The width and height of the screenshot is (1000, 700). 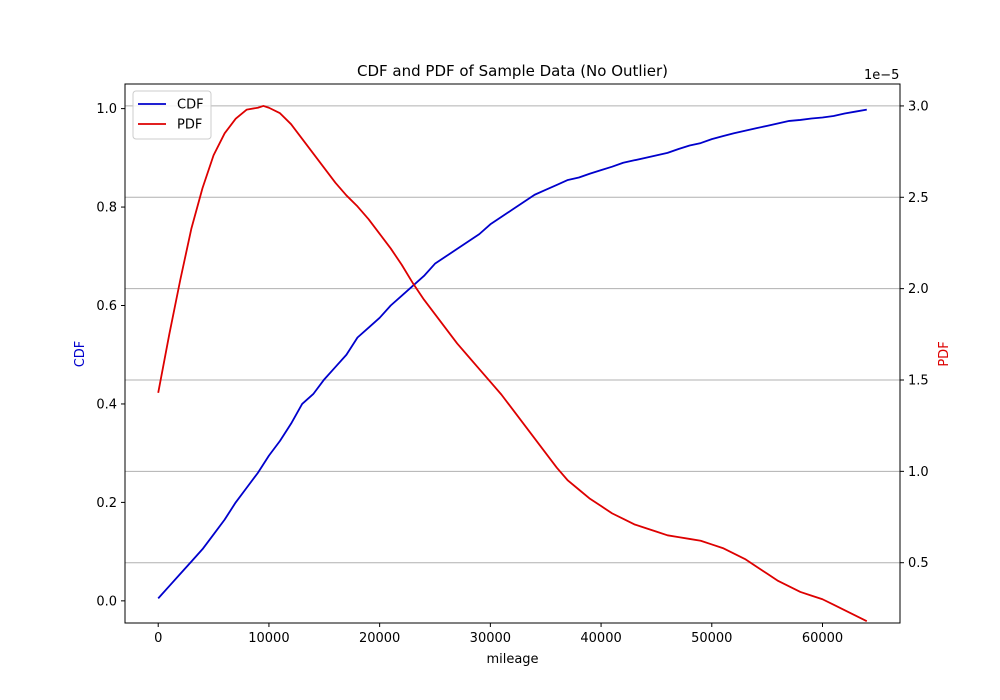 What do you see at coordinates (190, 105) in the screenshot?
I see `legend-label-cdf: CDF` at bounding box center [190, 105].